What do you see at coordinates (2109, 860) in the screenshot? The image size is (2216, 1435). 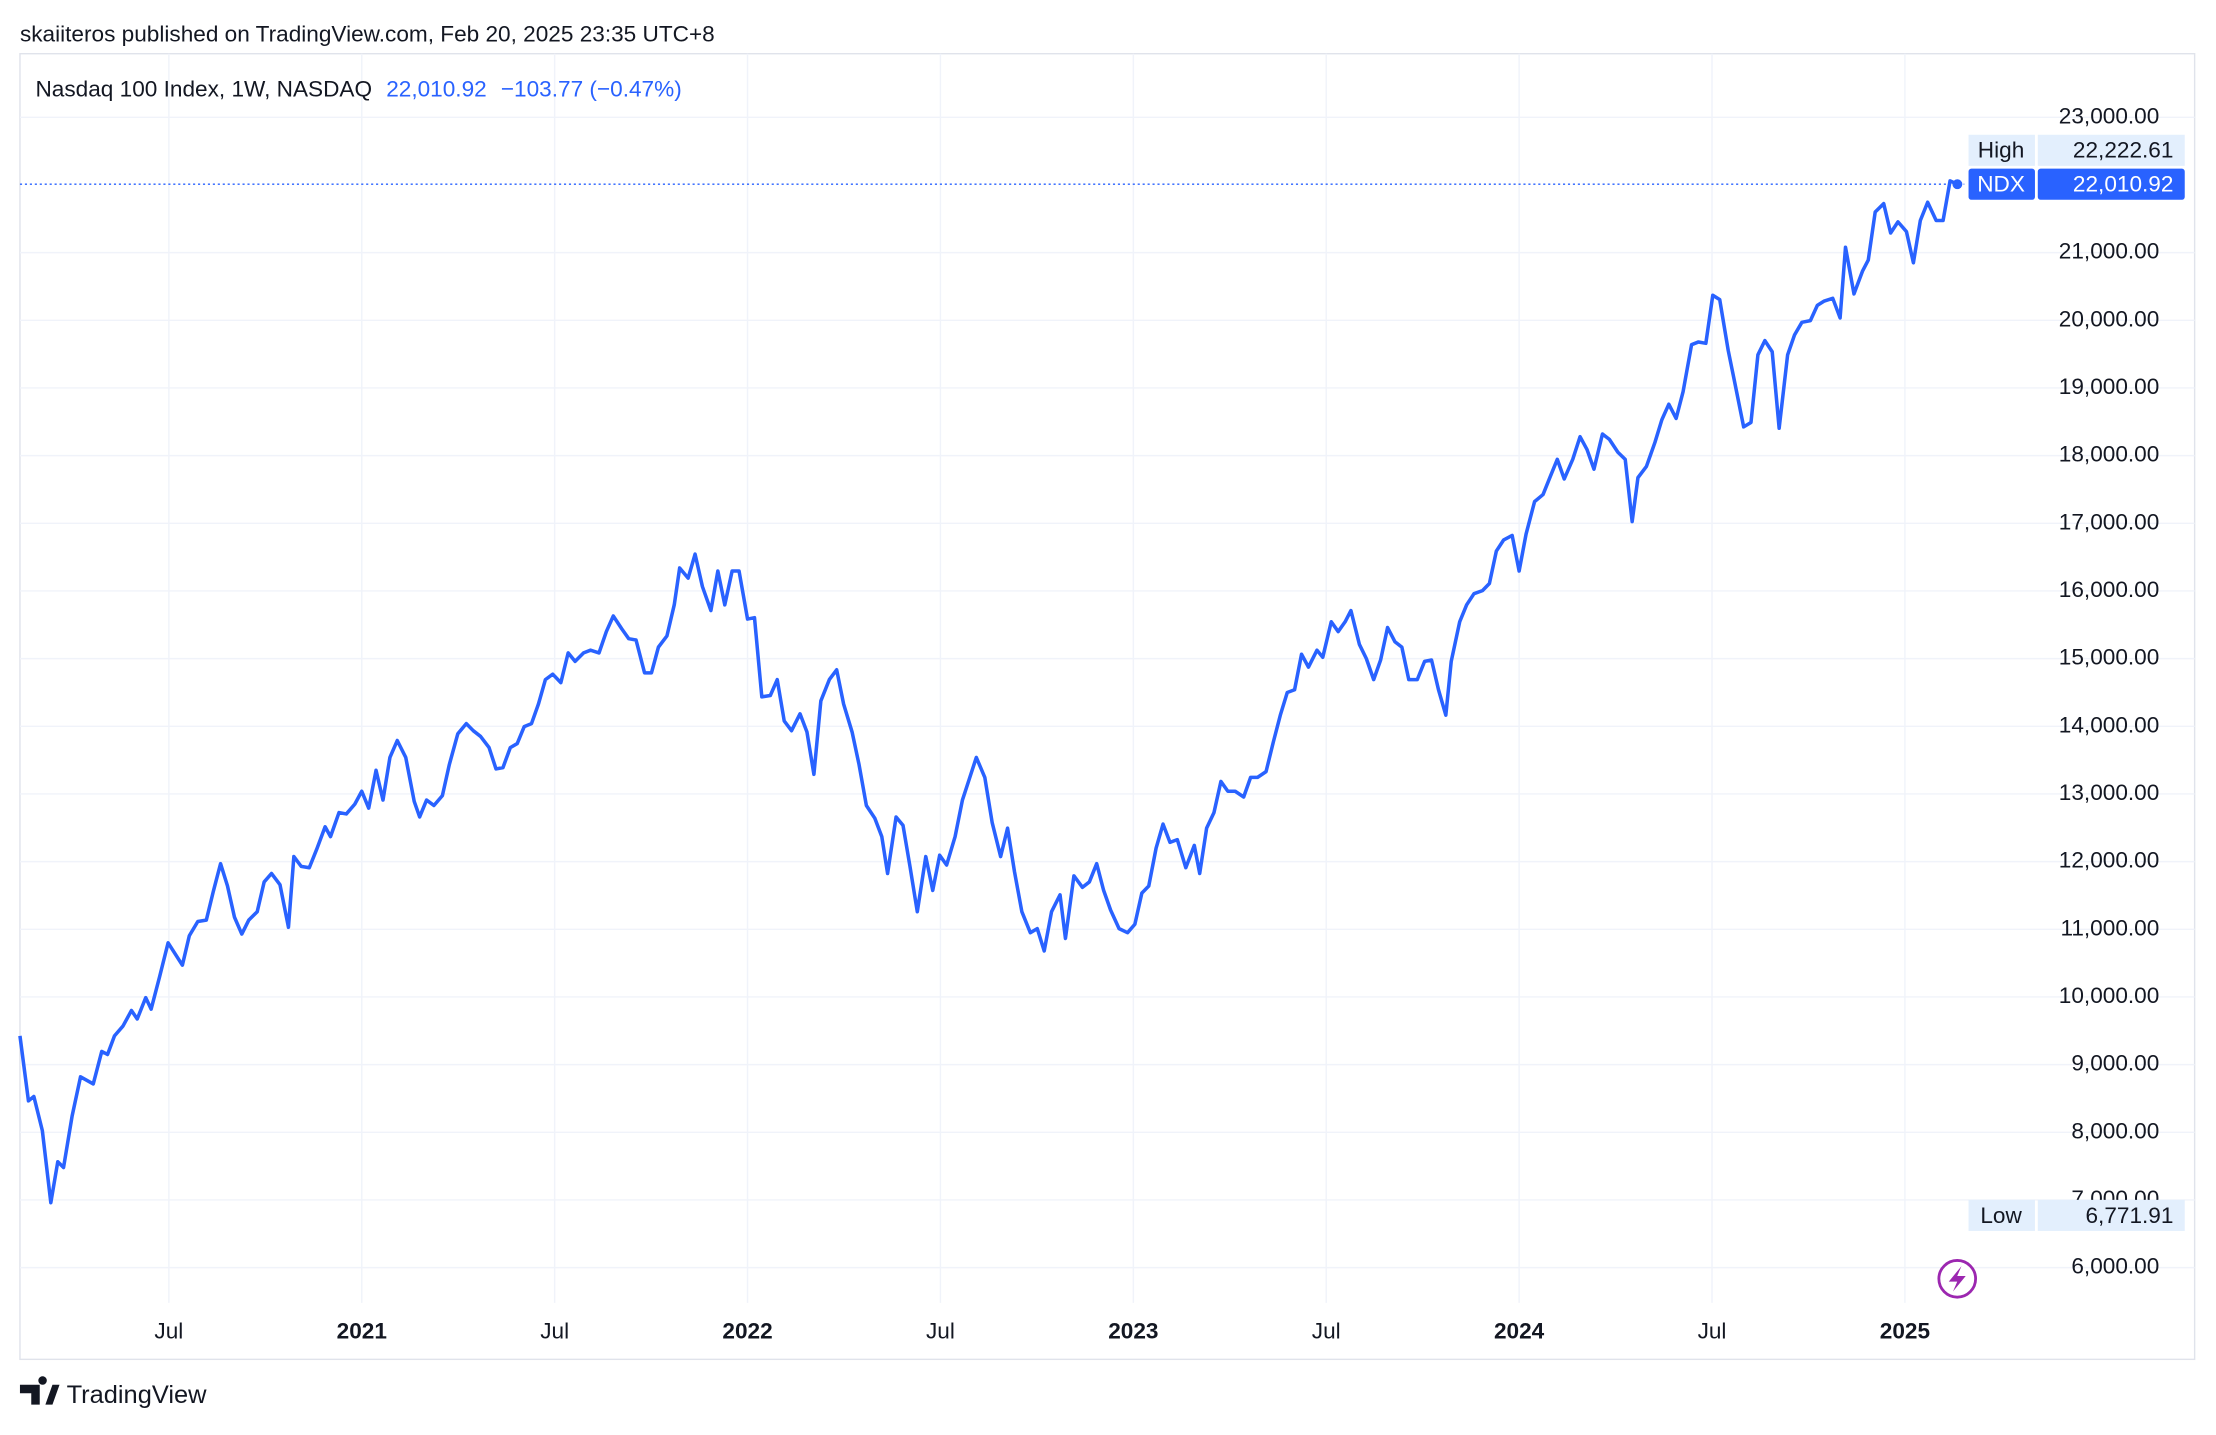 I see `y-tick-label: 12,000.00` at bounding box center [2109, 860].